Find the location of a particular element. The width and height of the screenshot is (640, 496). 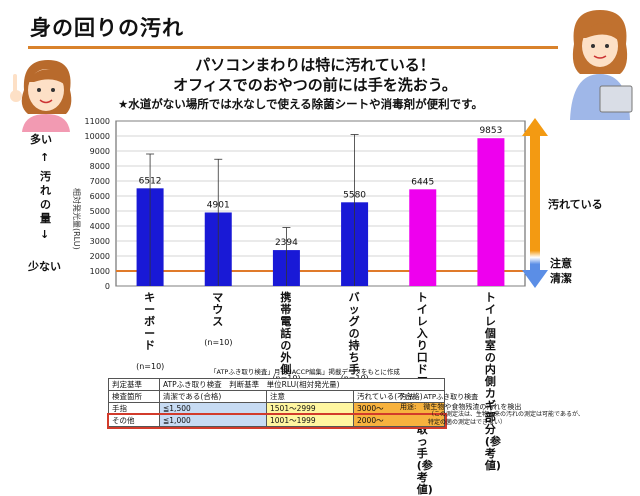

table-cell: ≦1,500 is located at coordinates (213, 408).